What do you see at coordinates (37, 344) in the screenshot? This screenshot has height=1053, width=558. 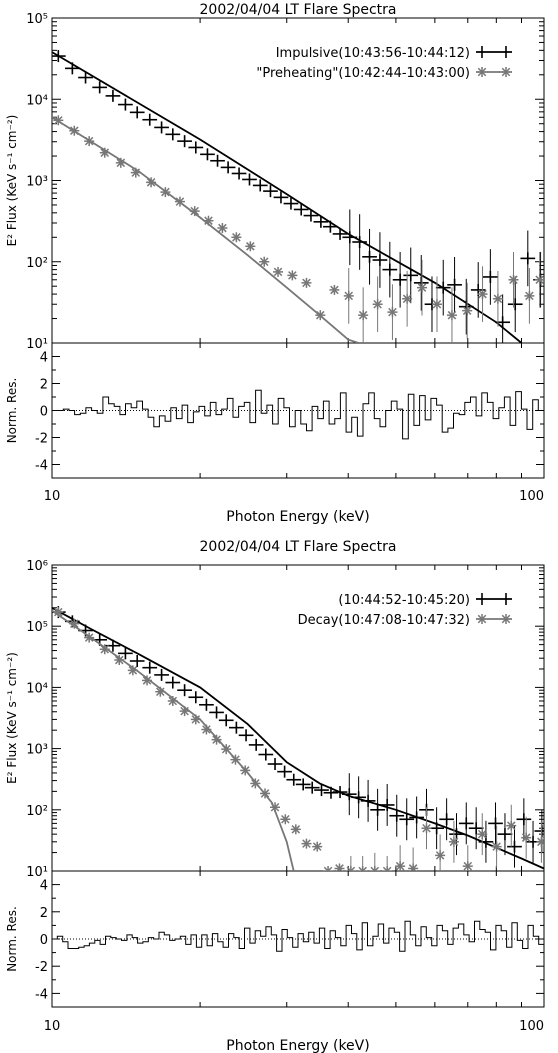 I see `y-tick-label: 10¹` at bounding box center [37, 344].